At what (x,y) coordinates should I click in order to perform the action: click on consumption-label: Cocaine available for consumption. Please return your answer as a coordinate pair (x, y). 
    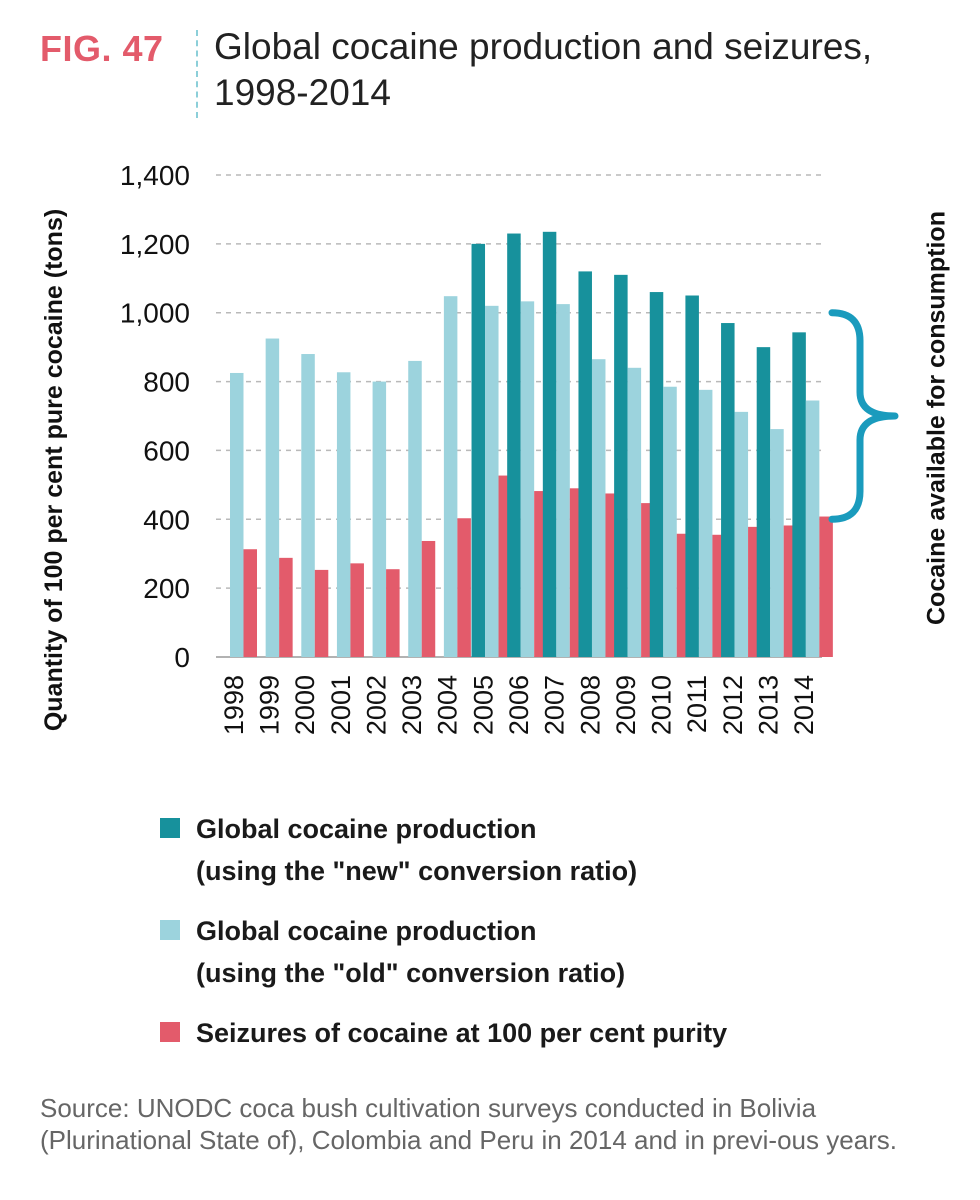
    Looking at the image, I should click on (937, 418).